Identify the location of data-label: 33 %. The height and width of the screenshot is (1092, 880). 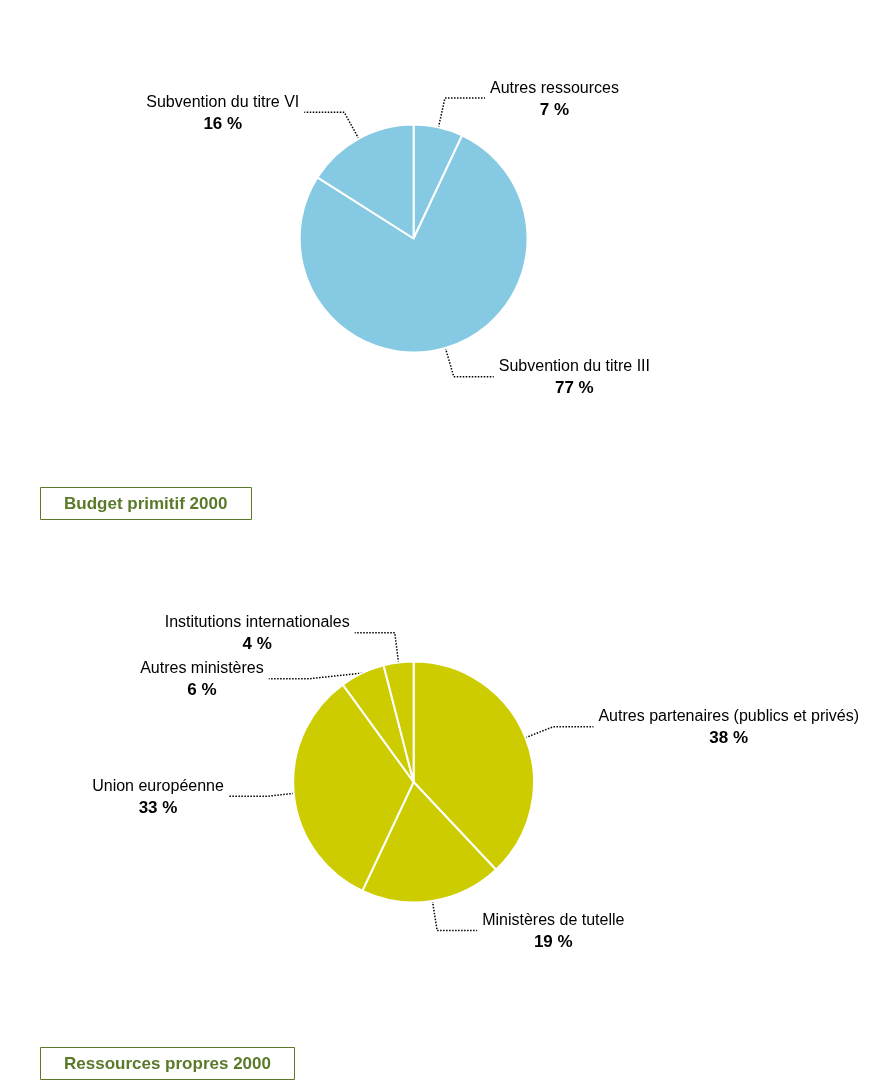
(158, 807).